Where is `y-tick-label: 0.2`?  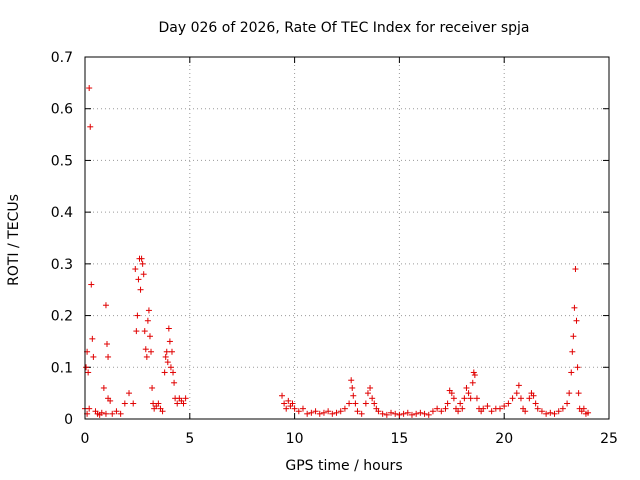 y-tick-label: 0.2 is located at coordinates (62, 317).